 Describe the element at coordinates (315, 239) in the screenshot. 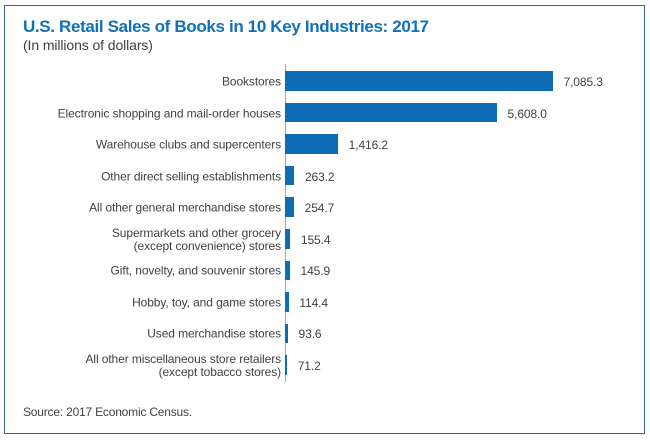

I see `value-label: 155.4` at that location.